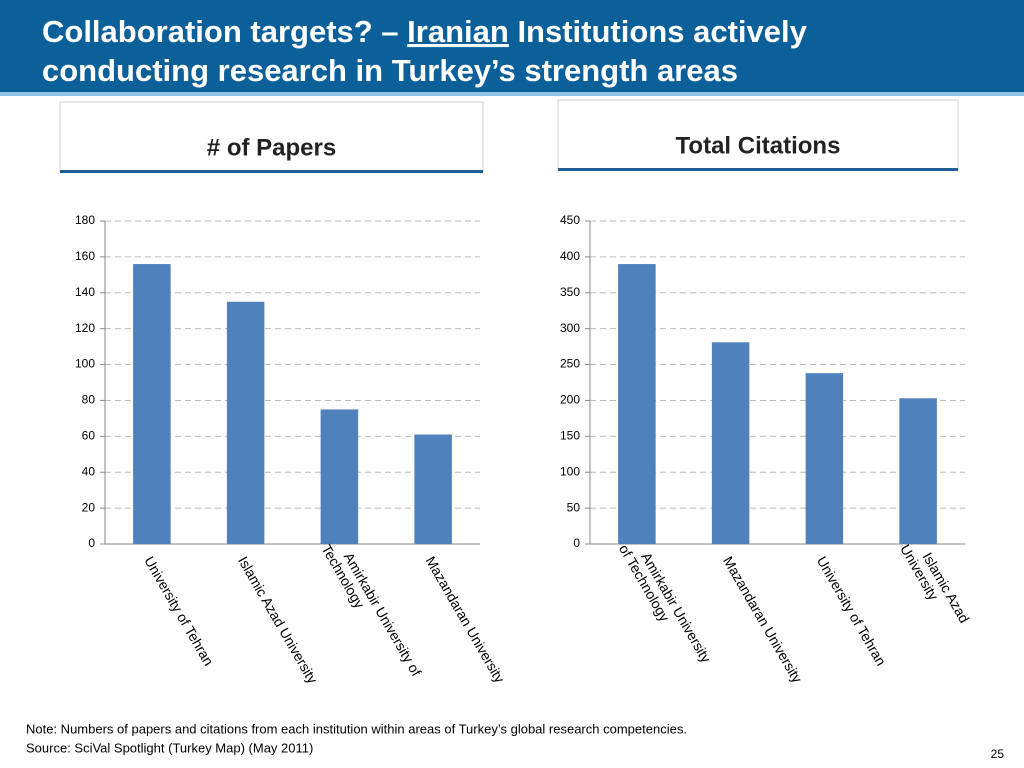 Image resolution: width=1024 pixels, height=768 pixels. Describe the element at coordinates (574, 507) in the screenshot. I see `y-tick-label: 50` at that location.